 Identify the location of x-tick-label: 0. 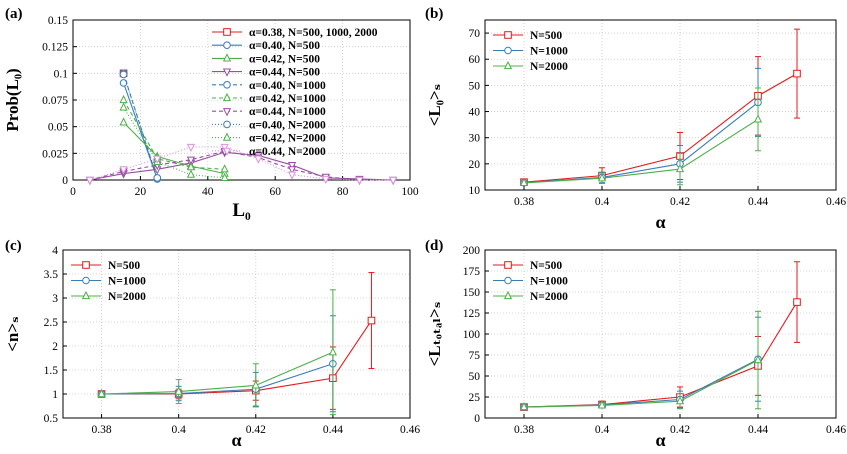
(73, 192).